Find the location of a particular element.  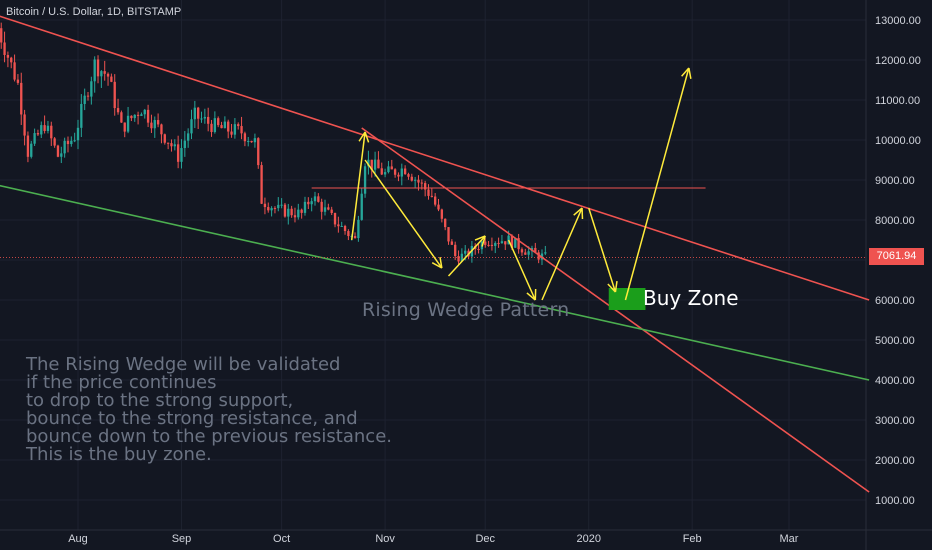

price-tick-label: 8000.00 is located at coordinates (895, 221).